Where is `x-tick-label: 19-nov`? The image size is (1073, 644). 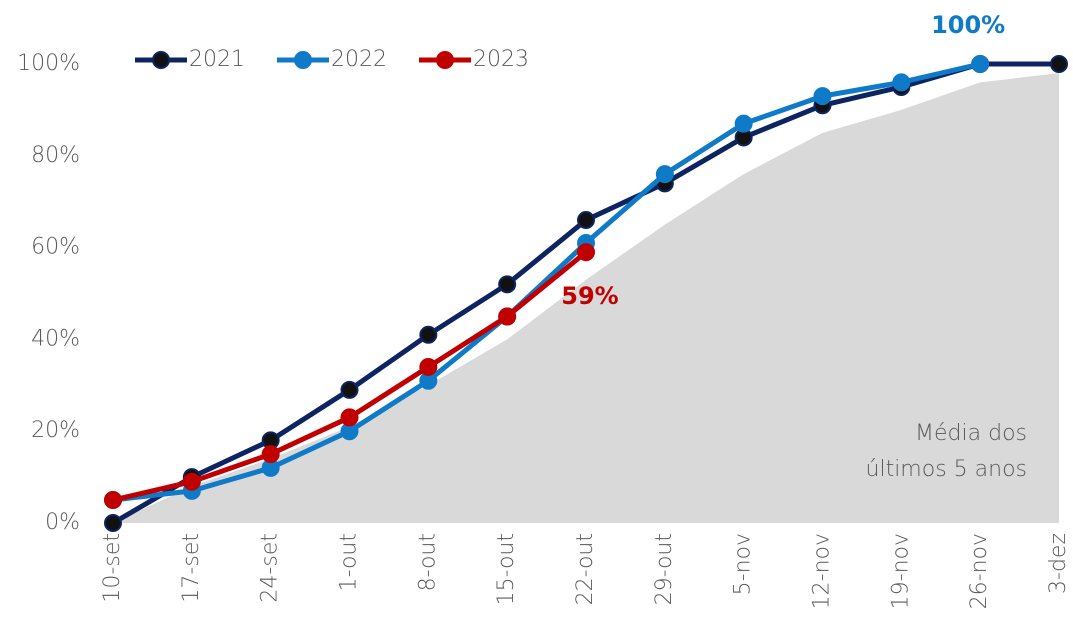 x-tick-label: 19-nov is located at coordinates (900, 571).